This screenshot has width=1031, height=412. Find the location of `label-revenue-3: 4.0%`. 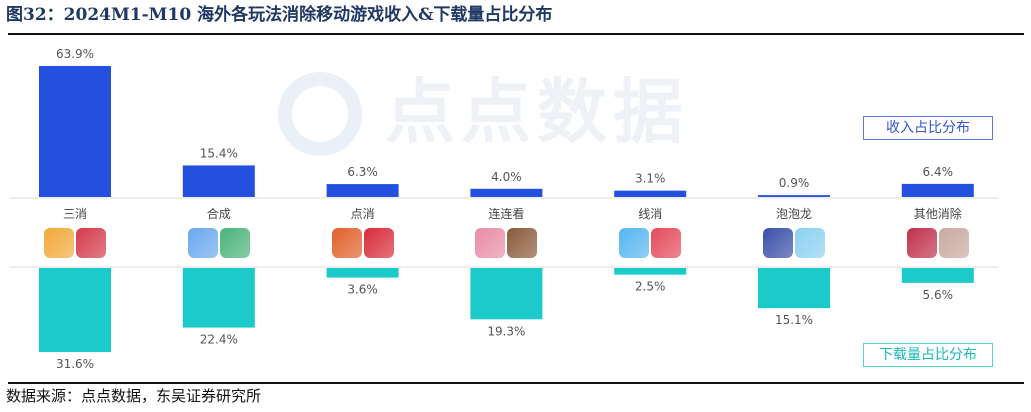

label-revenue-3: 4.0% is located at coordinates (506, 177).